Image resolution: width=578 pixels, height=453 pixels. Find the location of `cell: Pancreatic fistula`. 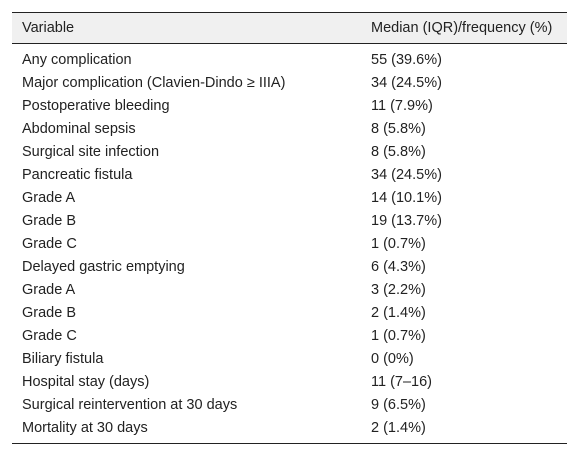

cell: Pancreatic fistula is located at coordinates (77, 174).